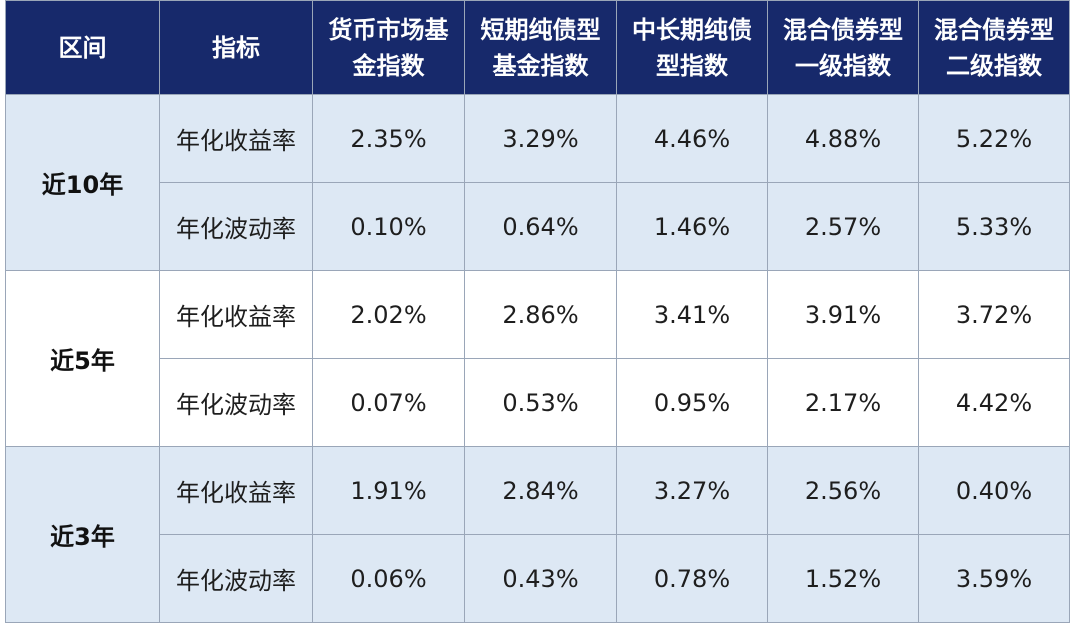 Image resolution: width=1080 pixels, height=637 pixels. Describe the element at coordinates (540, 65) in the screenshot. I see `header-text: 基金指数` at that location.